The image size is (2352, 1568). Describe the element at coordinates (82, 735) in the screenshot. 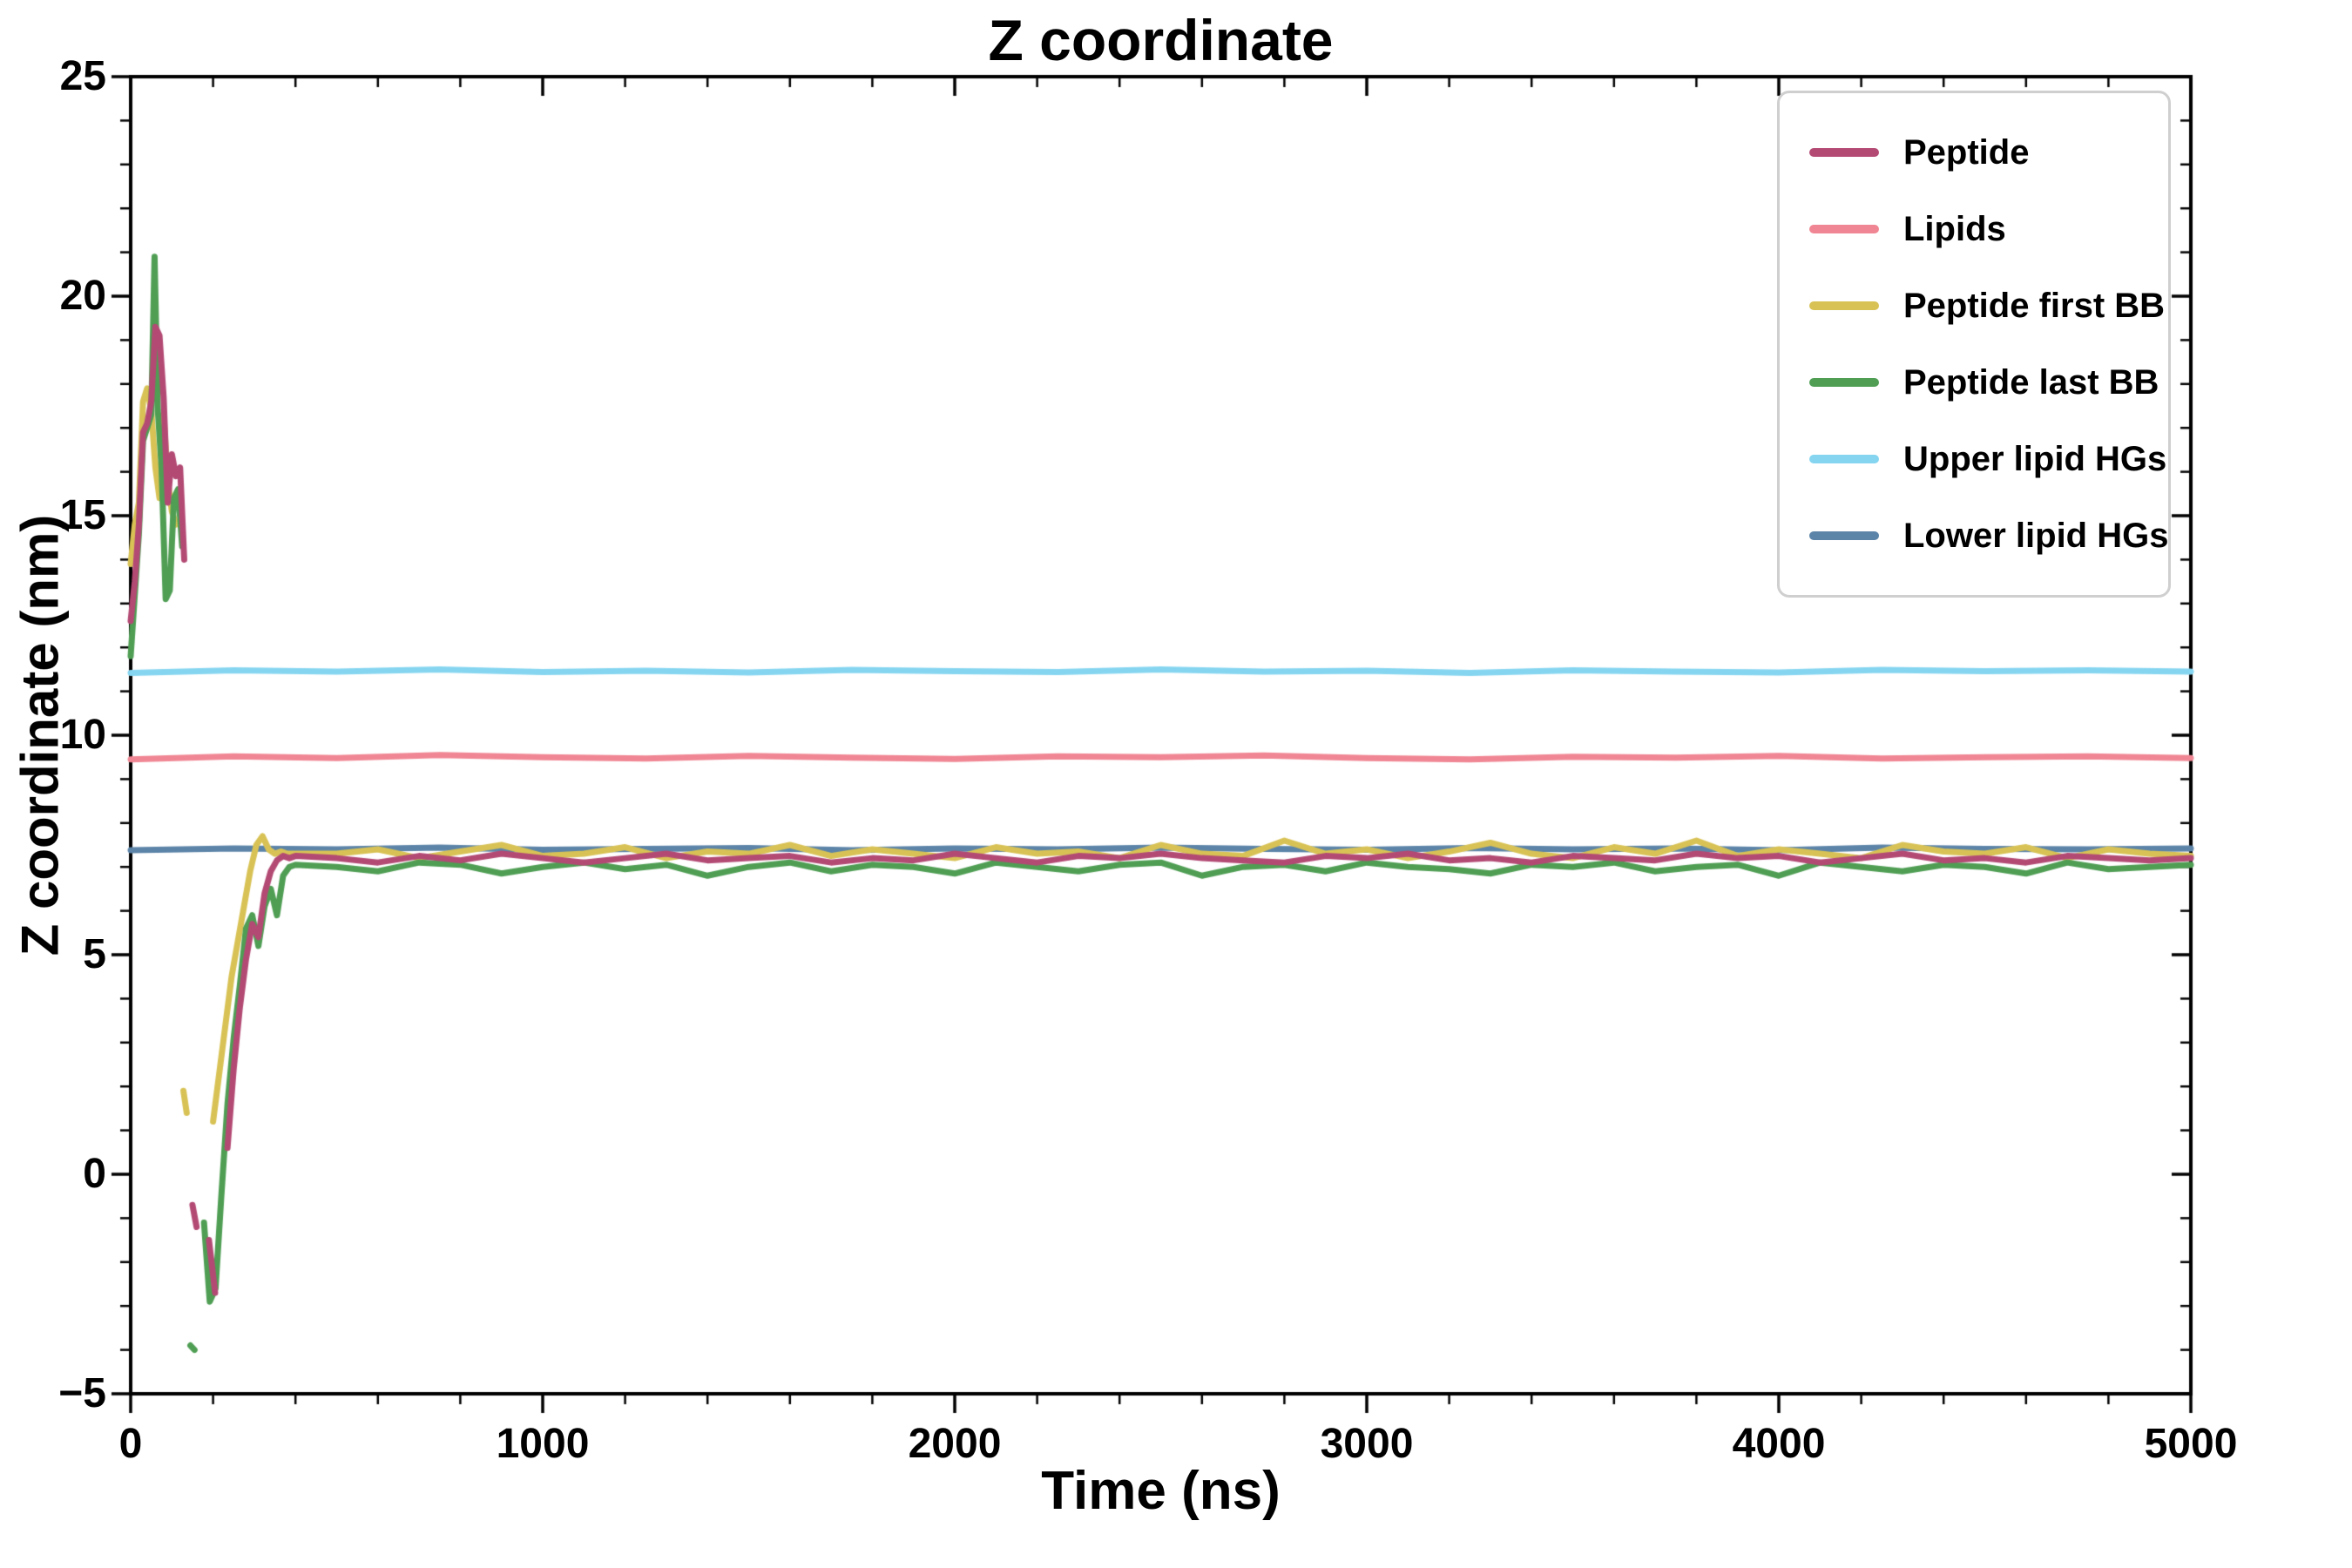

I see `y-tick-label: 10` at that location.